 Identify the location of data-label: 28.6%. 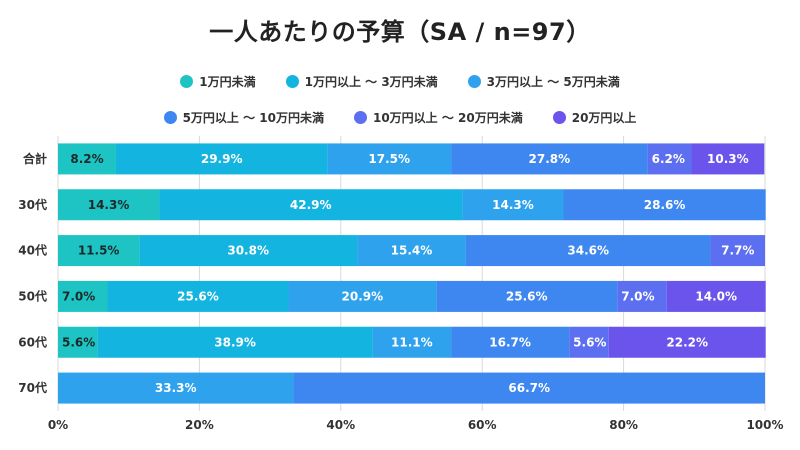
(665, 205).